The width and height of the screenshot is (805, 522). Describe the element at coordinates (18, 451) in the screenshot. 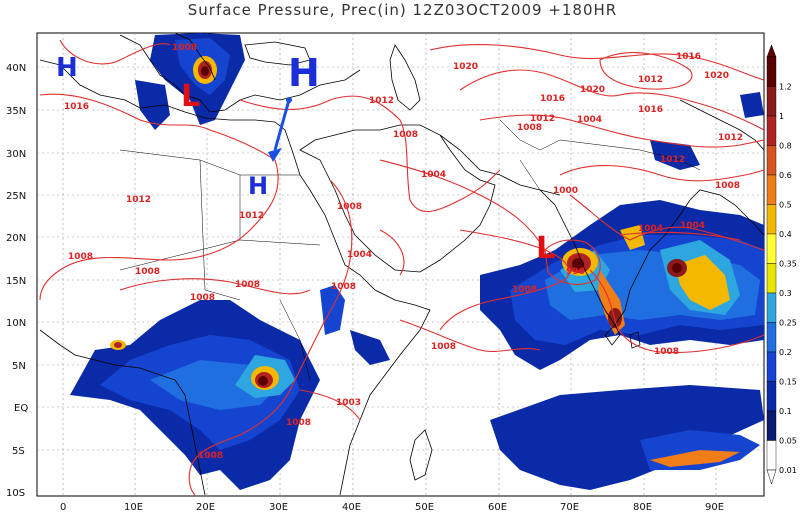

I see `lat-label: 5S` at that location.